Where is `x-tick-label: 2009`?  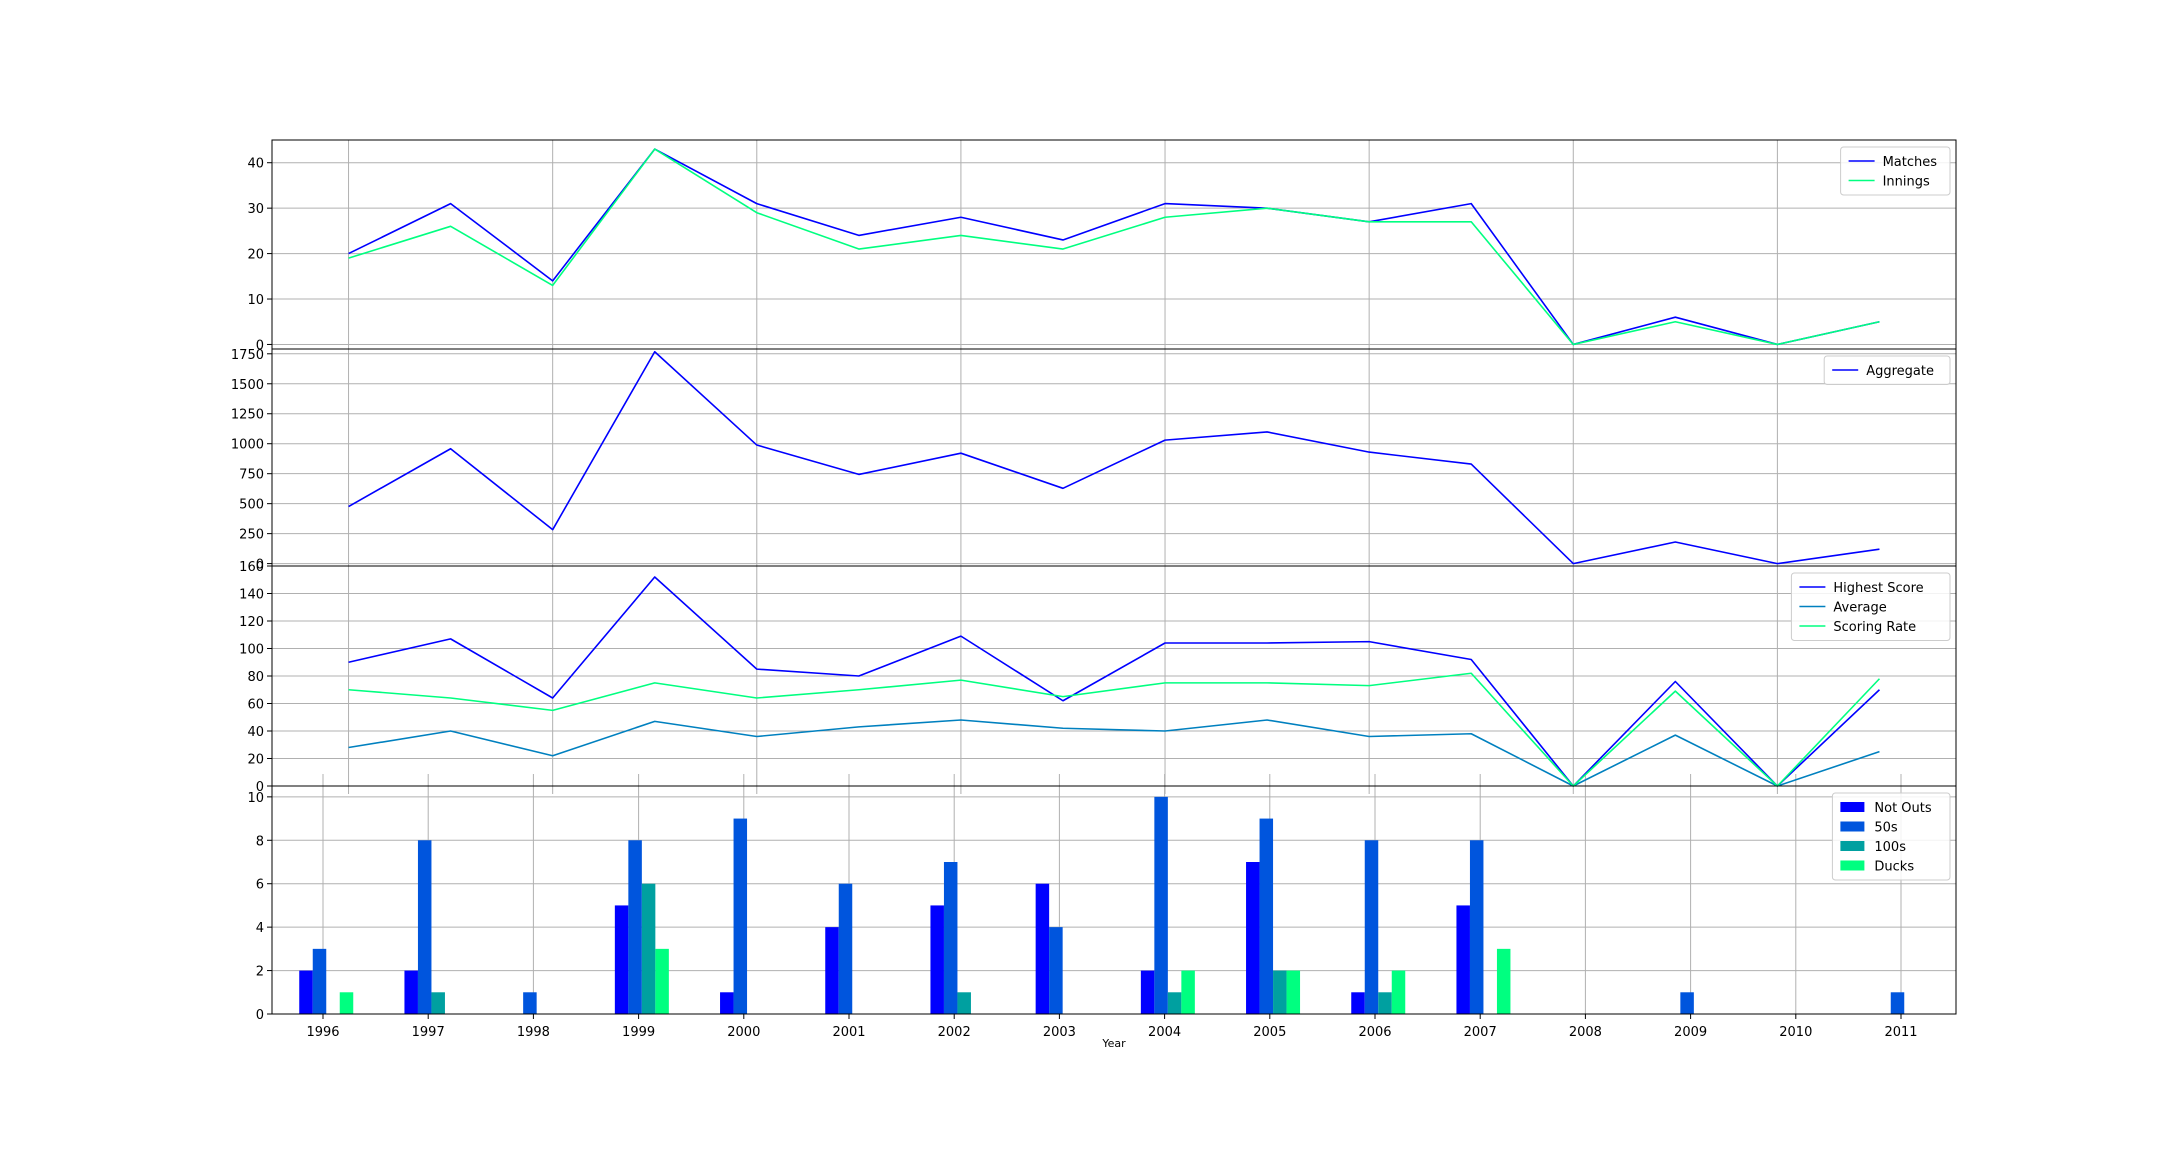 x-tick-label: 2009 is located at coordinates (1690, 1032).